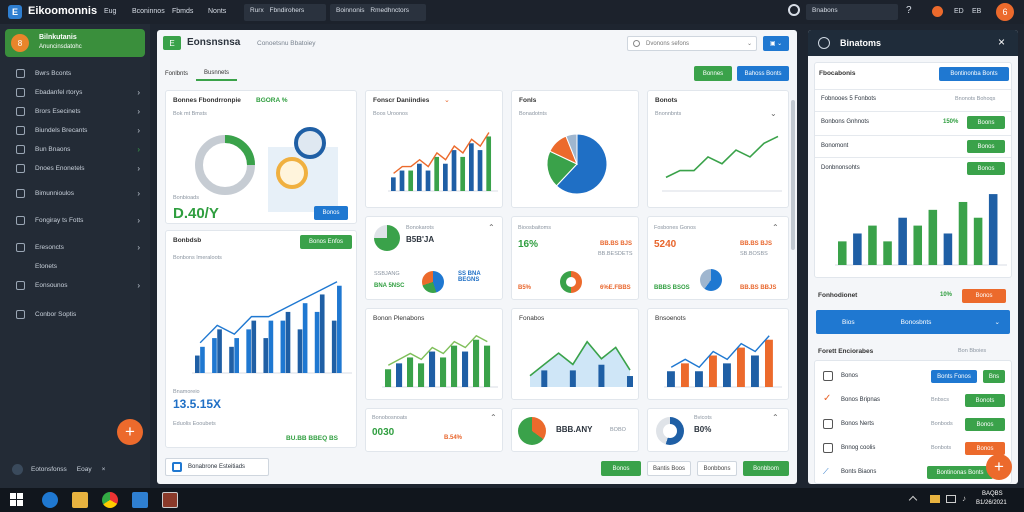  Describe the element at coordinates (713, 73) in the screenshot. I see `primary-button: Bonnes` at that location.